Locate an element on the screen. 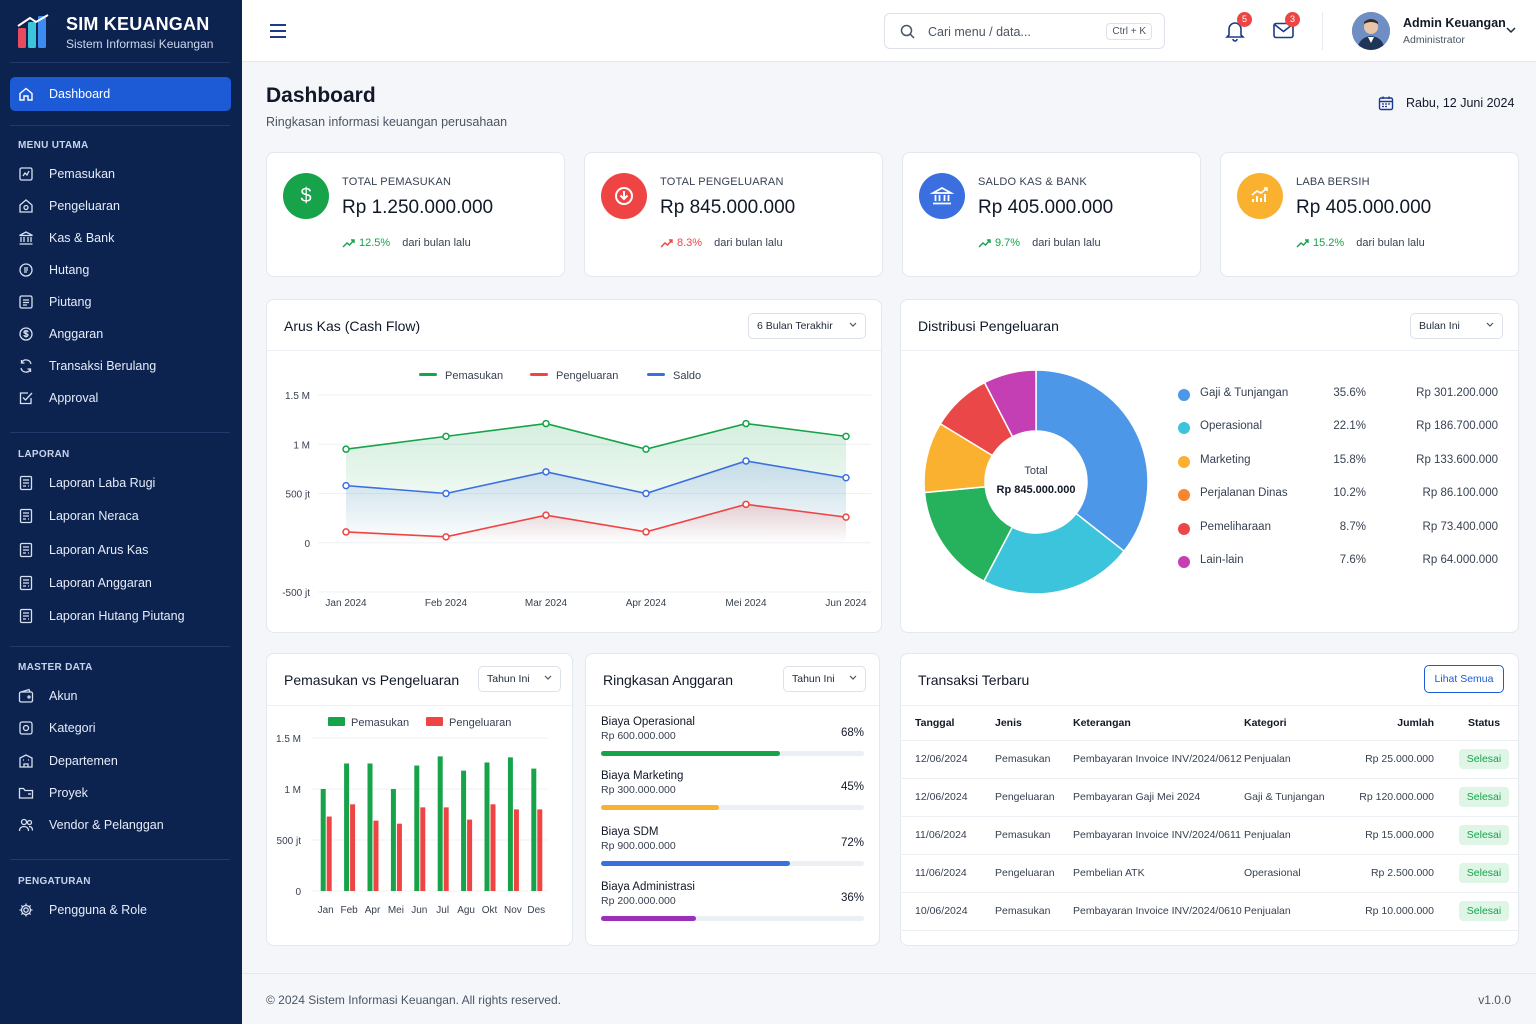  distribution-legend-row: Gaji & Tunjangan 35.6% Rp 301.200.000 is located at coordinates (1338, 394).